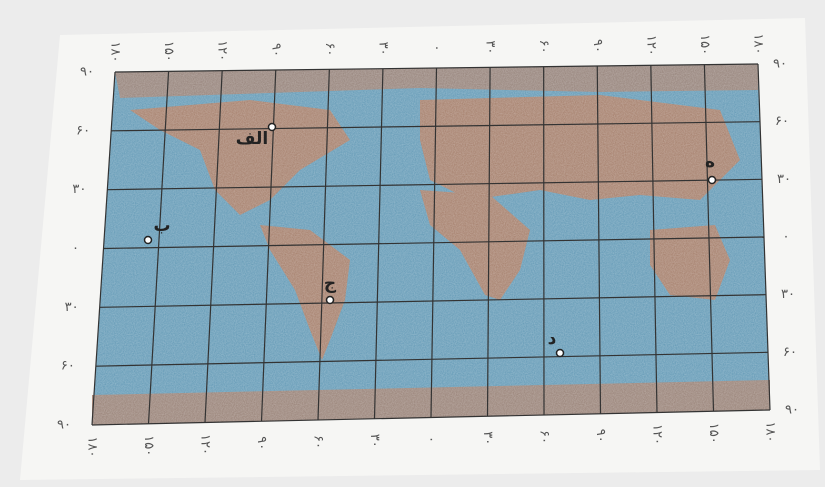 The image size is (825, 487). Describe the element at coordinates (431, 439) in the screenshot. I see `bottom-label: ۰` at that location.